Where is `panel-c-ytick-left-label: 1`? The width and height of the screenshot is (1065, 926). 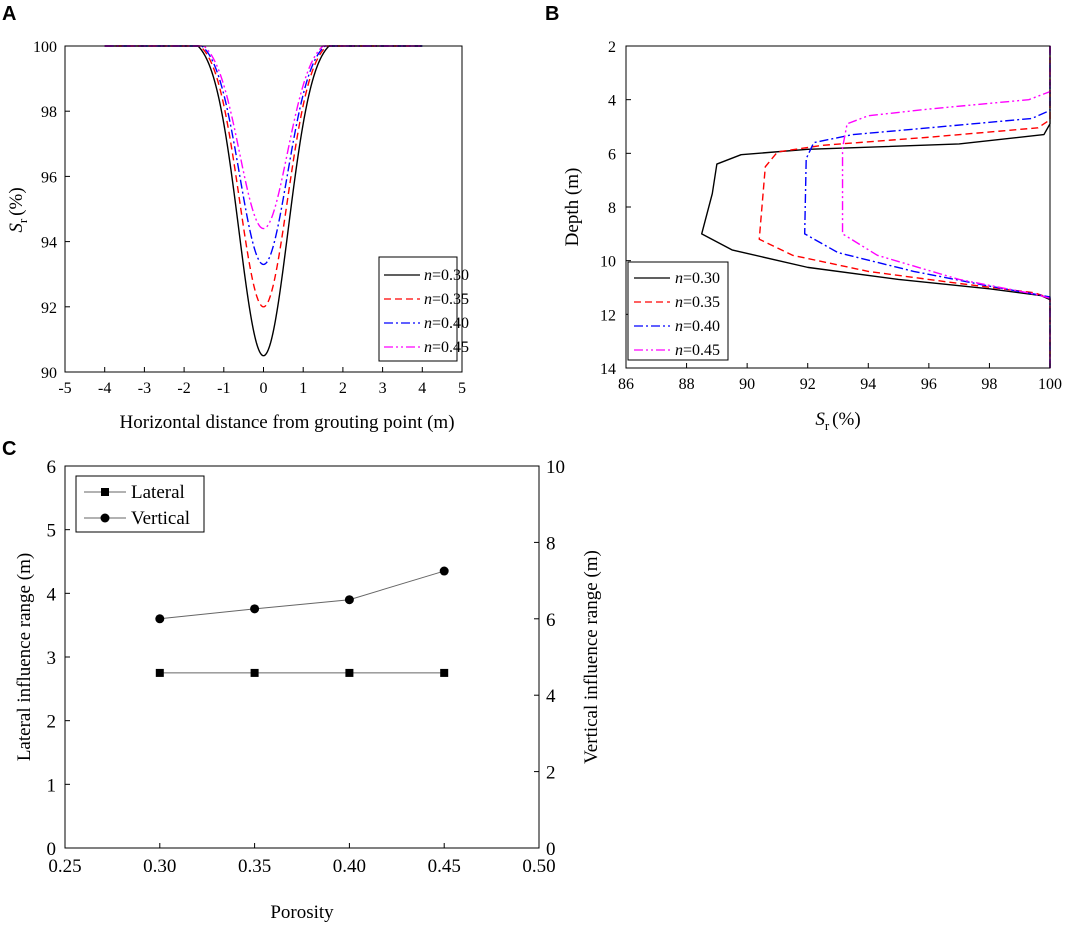 panel-c-ytick-left-label: 1 is located at coordinates (52, 785).